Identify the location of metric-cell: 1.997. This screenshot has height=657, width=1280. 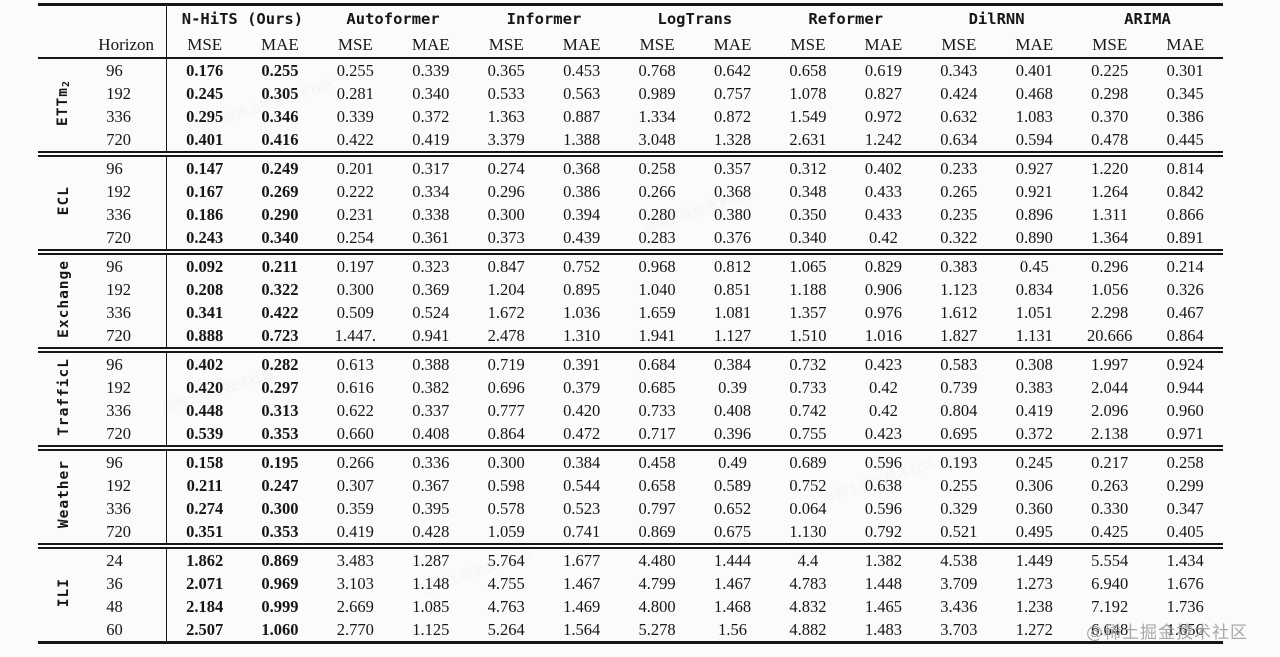
(1110, 361).